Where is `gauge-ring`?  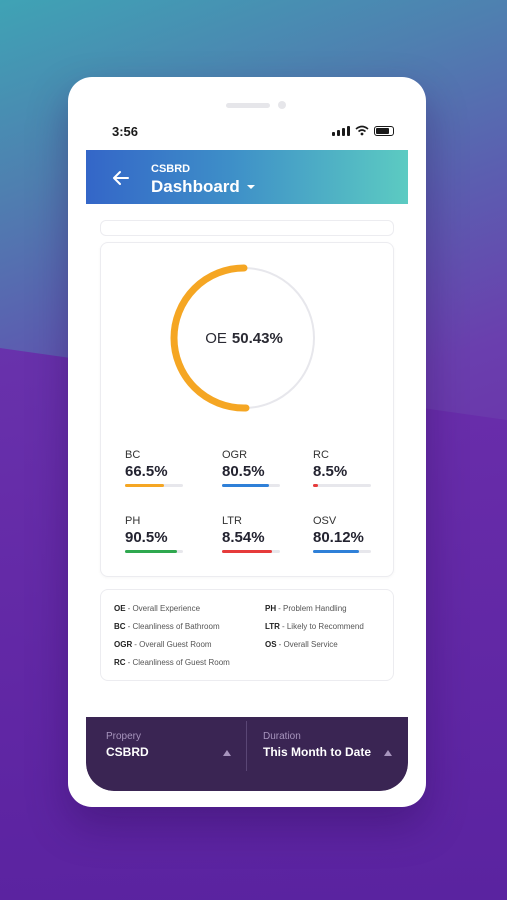 gauge-ring is located at coordinates (244, 338).